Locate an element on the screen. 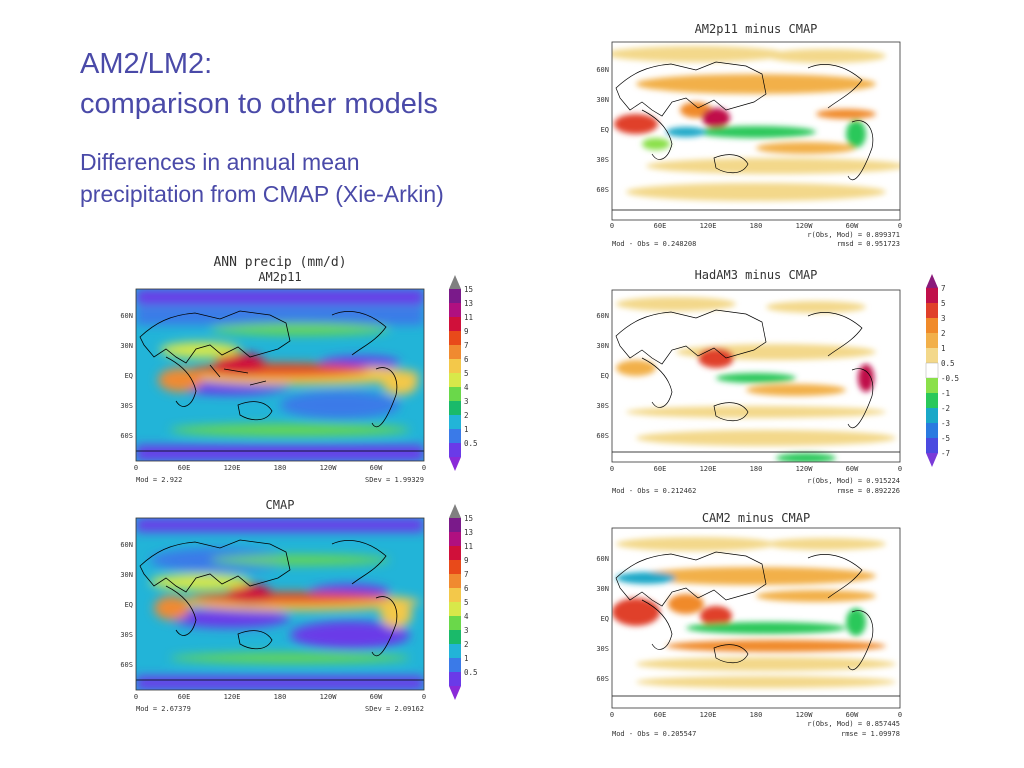 This screenshot has width=1024, height=768. map-stat-right: rmsd = 0.951723 is located at coordinates (868, 244).